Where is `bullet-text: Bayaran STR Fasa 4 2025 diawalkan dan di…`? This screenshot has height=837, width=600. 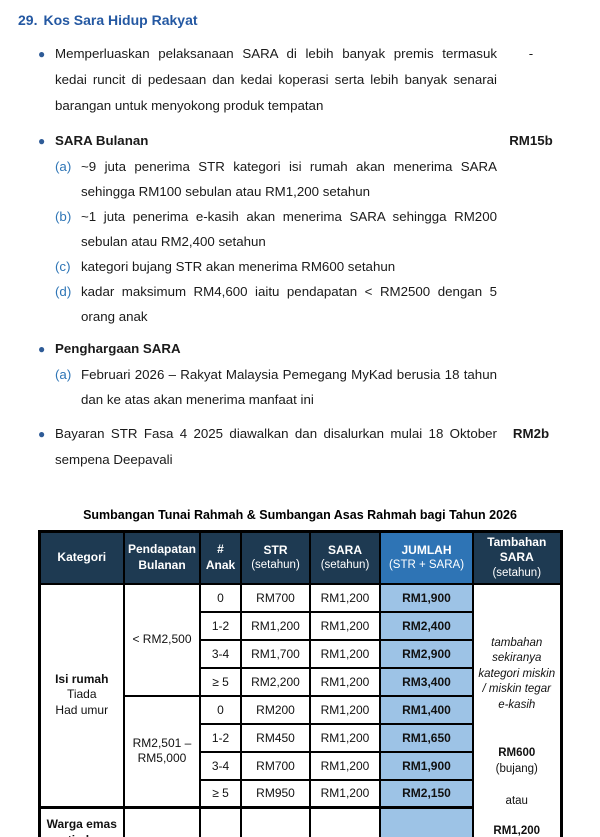
bullet-text: Bayaran STR Fasa 4 2025 diawalkan dan di… is located at coordinates (276, 446).